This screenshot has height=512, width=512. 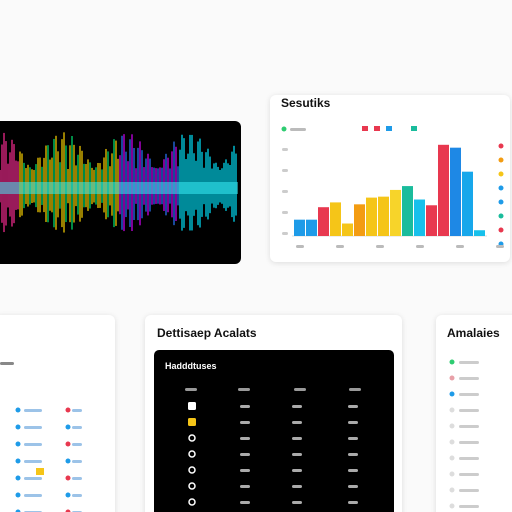 What do you see at coordinates (119, 188) in the screenshot?
I see `wave-band` at bounding box center [119, 188].